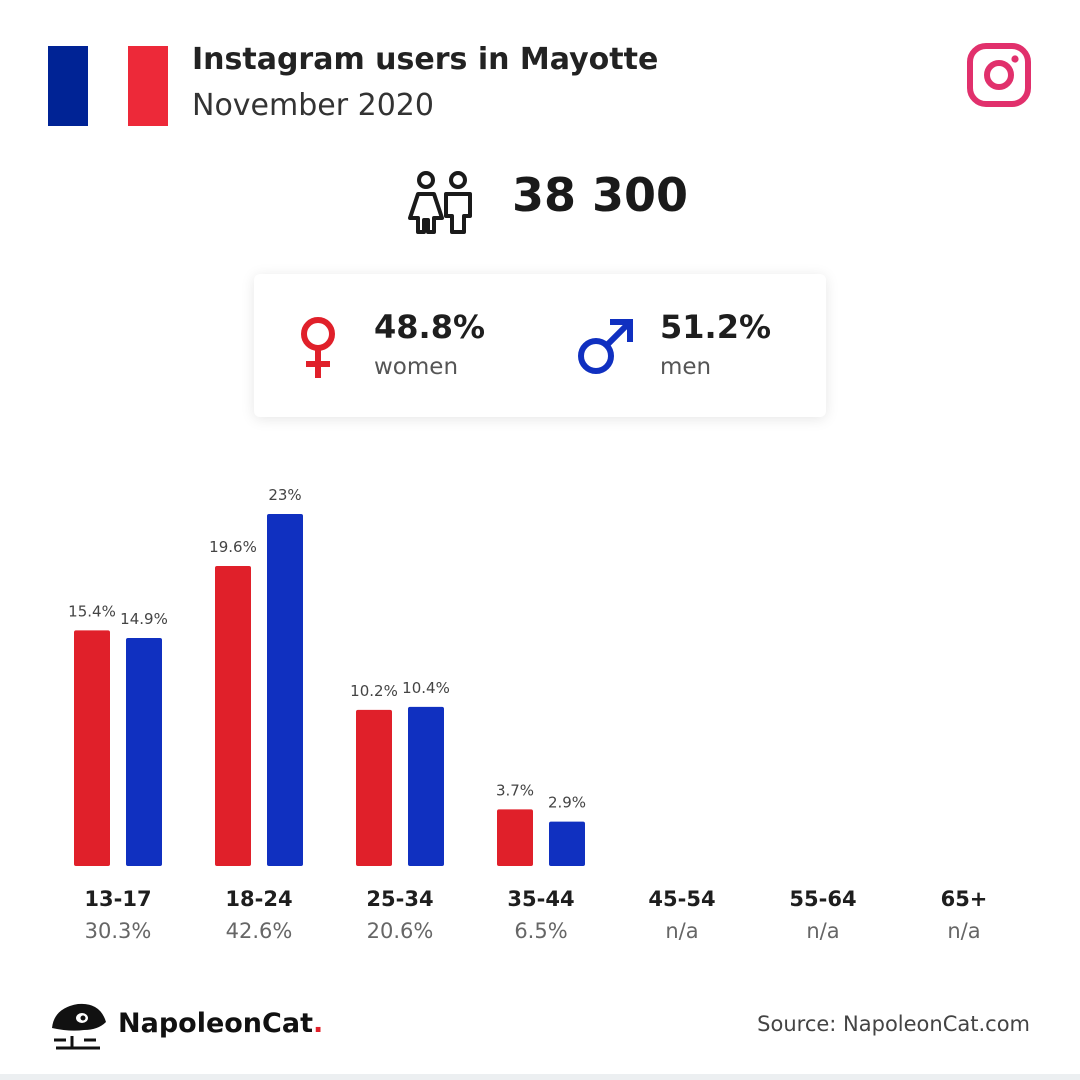 The image size is (1080, 1080). Describe the element at coordinates (822, 899) in the screenshot. I see `age-group-label: 55-64` at that location.